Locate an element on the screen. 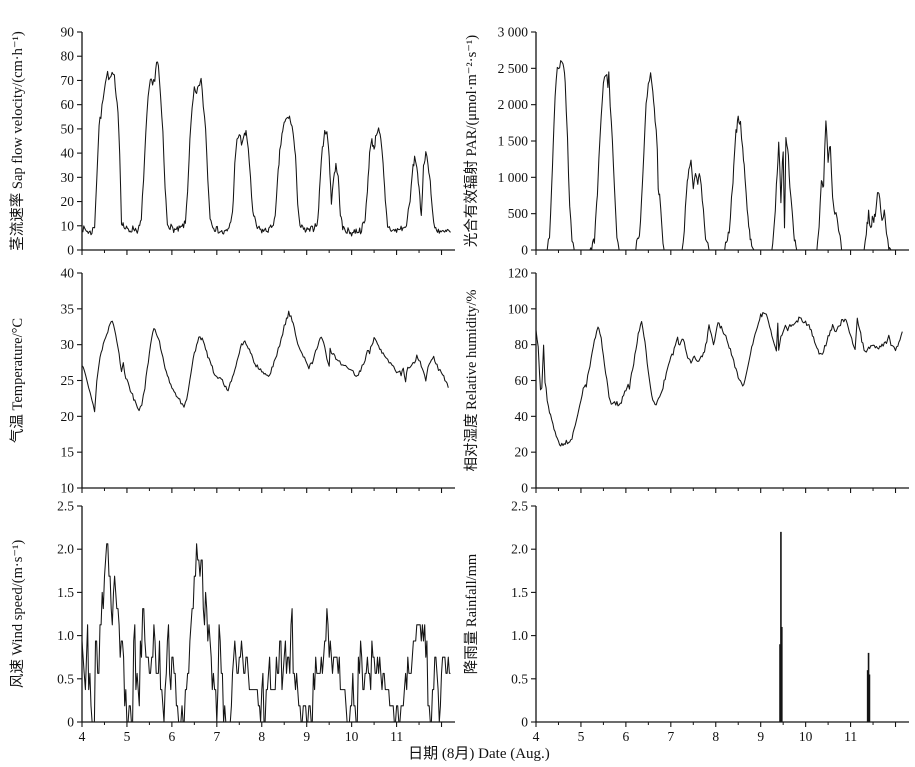  y-axis-label-sap-flow: 茎流速率 Sap flow velocity/(cm·h⁻¹) is located at coordinates (17, 141).